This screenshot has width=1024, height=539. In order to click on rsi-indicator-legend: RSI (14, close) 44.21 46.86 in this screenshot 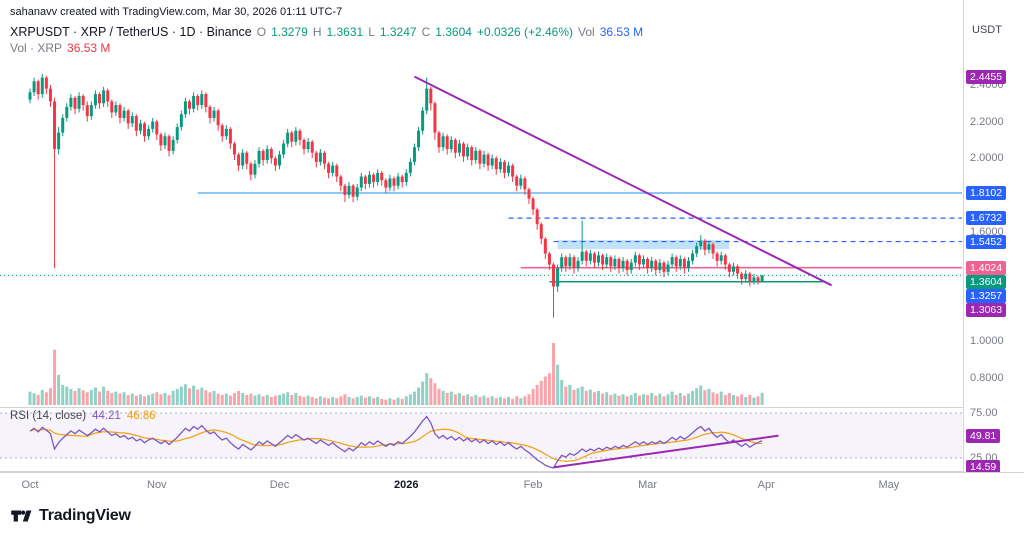, I will do `click(83, 416)`.